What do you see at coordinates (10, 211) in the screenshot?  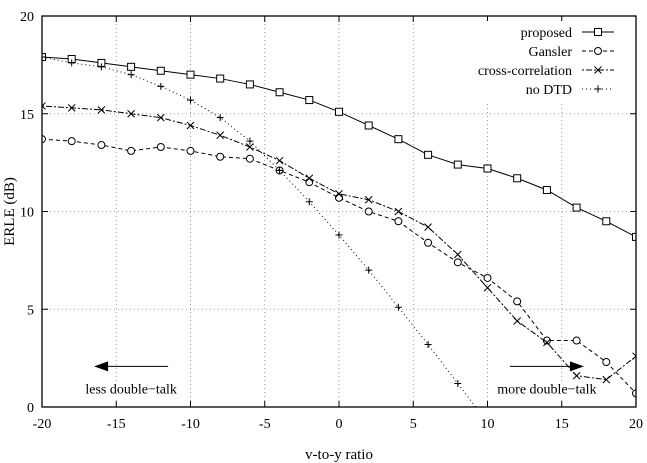 I see `y-axis-label: ERLE (dB)` at bounding box center [10, 211].